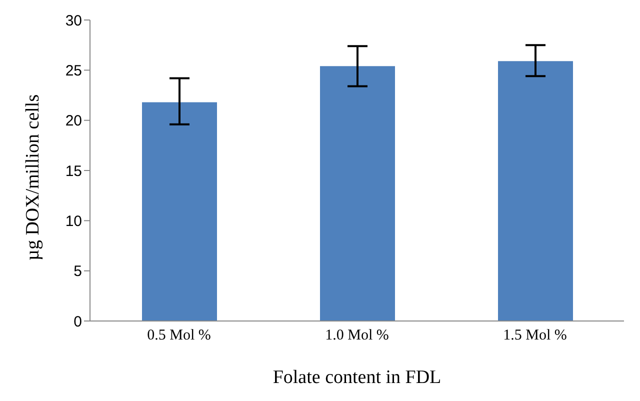 This screenshot has height=401, width=640. I want to click on y-tick-label: 0, so click(78, 321).